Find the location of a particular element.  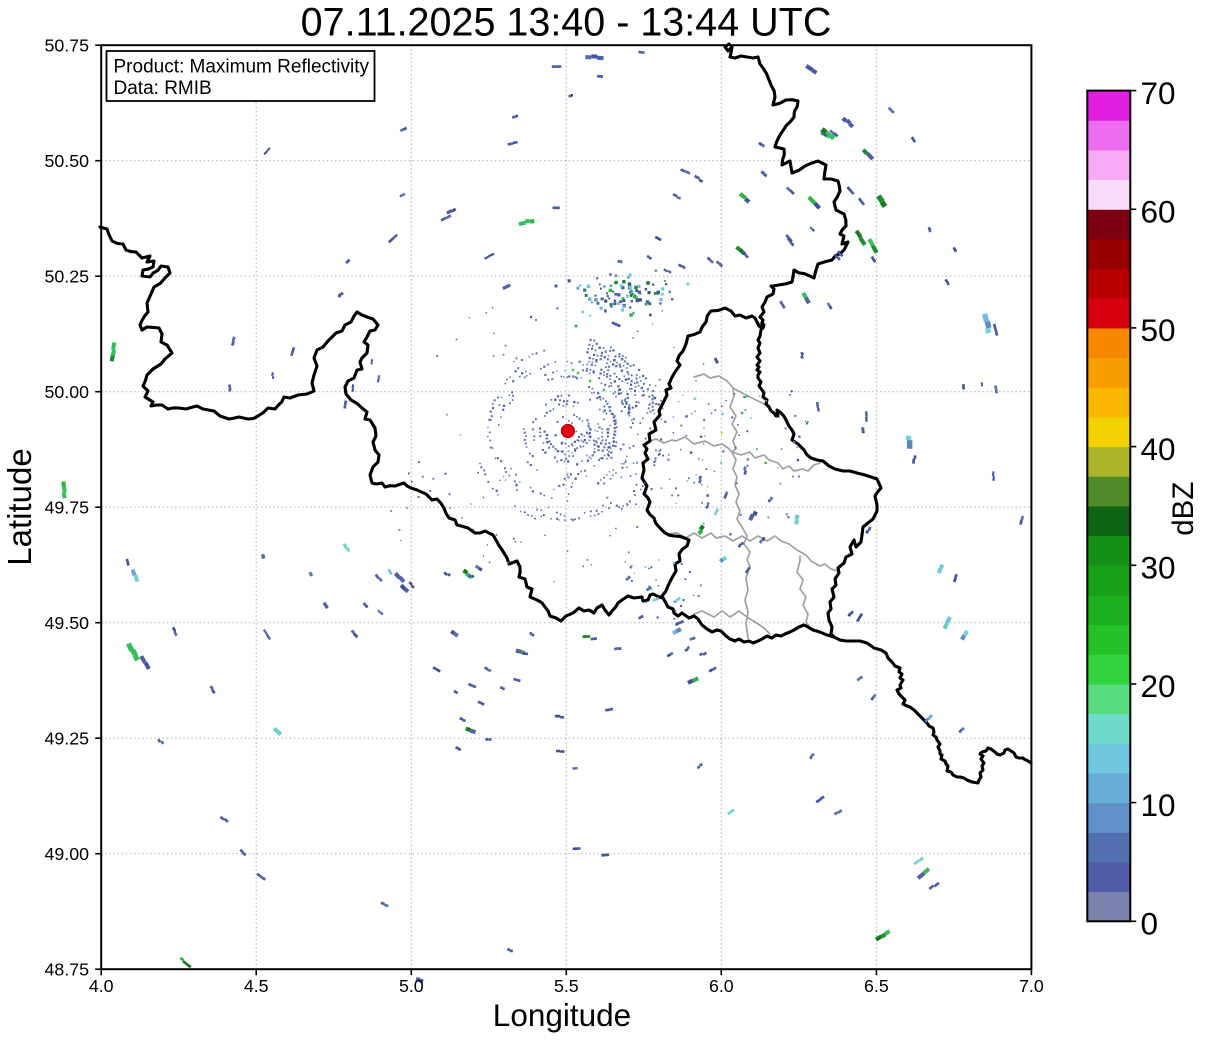

svg-text: Product: Maximum Reflectivity is located at coordinates (242, 67).